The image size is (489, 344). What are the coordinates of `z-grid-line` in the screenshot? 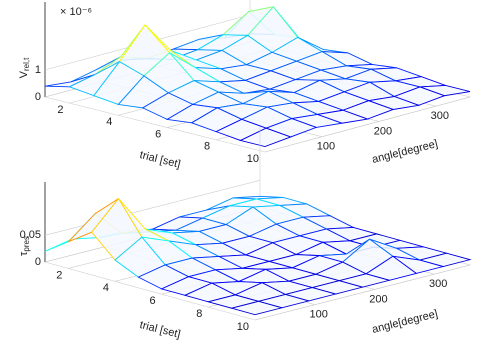 It's located at (152, 208).